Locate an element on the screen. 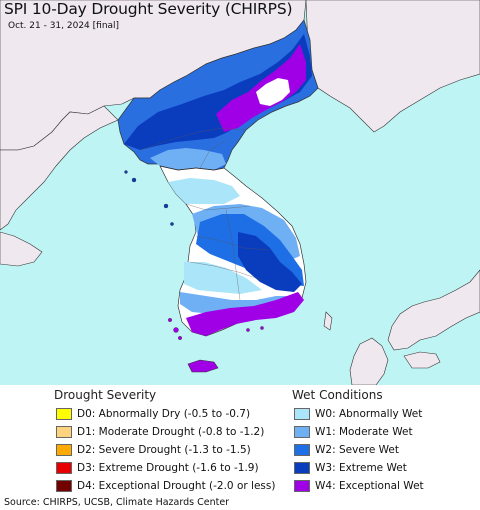  shandong-land is located at coordinates (21, 249).